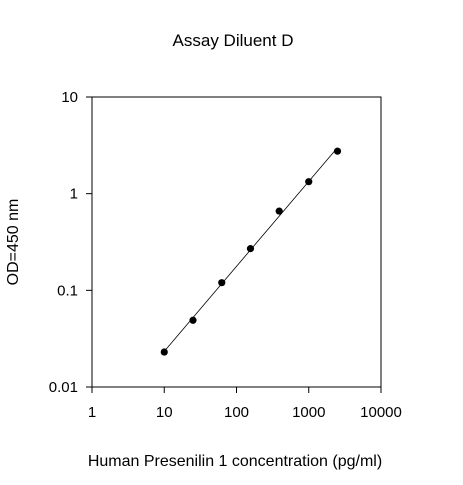 This screenshot has width=463, height=485. Describe the element at coordinates (164, 412) in the screenshot. I see `x-tick-label: 10` at that location.